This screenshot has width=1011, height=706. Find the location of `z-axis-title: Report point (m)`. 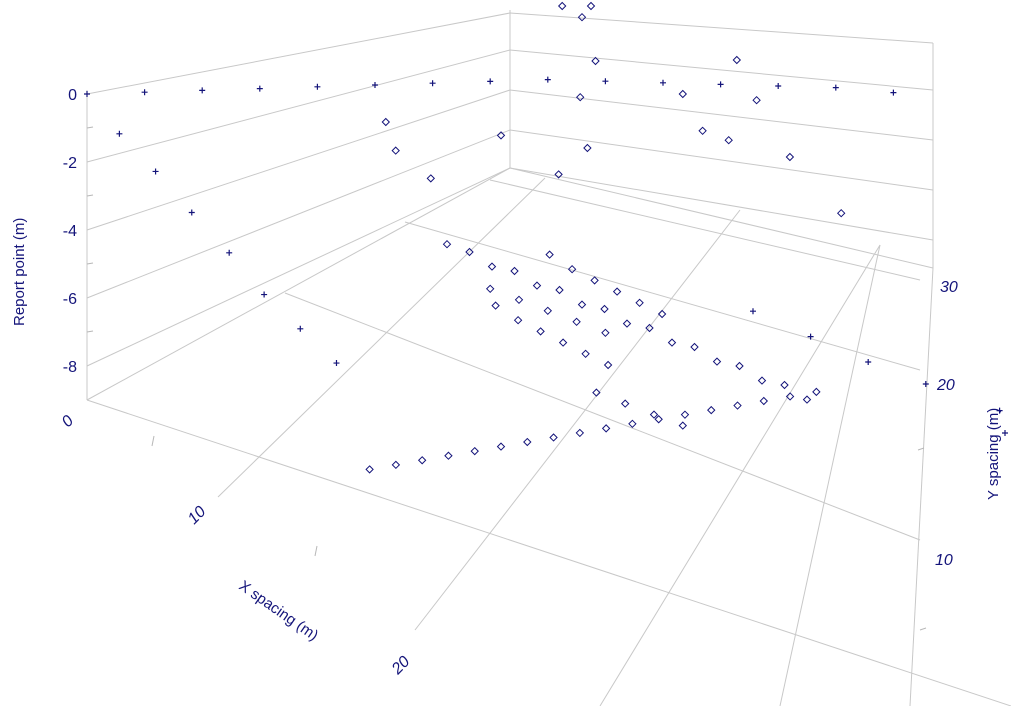

z-axis-title: Report point (m) is located at coordinates (19, 272).